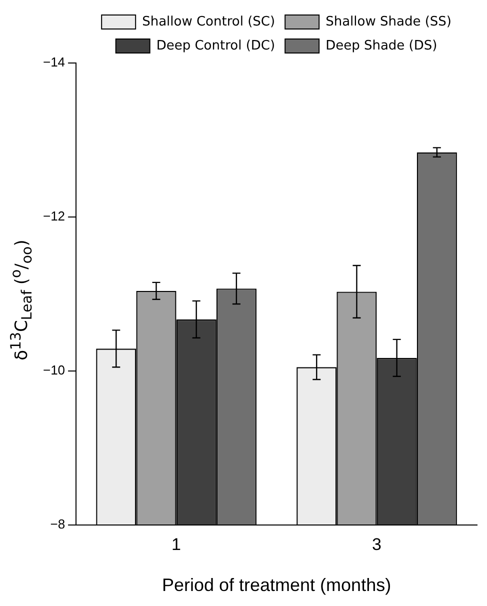  What do you see at coordinates (58, 524) in the screenshot?
I see `y-tick-label: −8` at bounding box center [58, 524].